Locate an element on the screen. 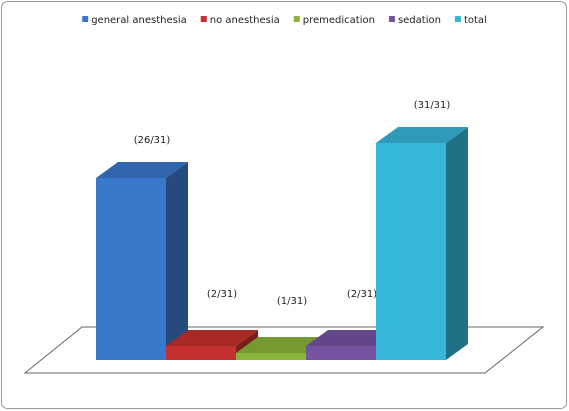  legend-label: no anesthesia is located at coordinates (245, 20).